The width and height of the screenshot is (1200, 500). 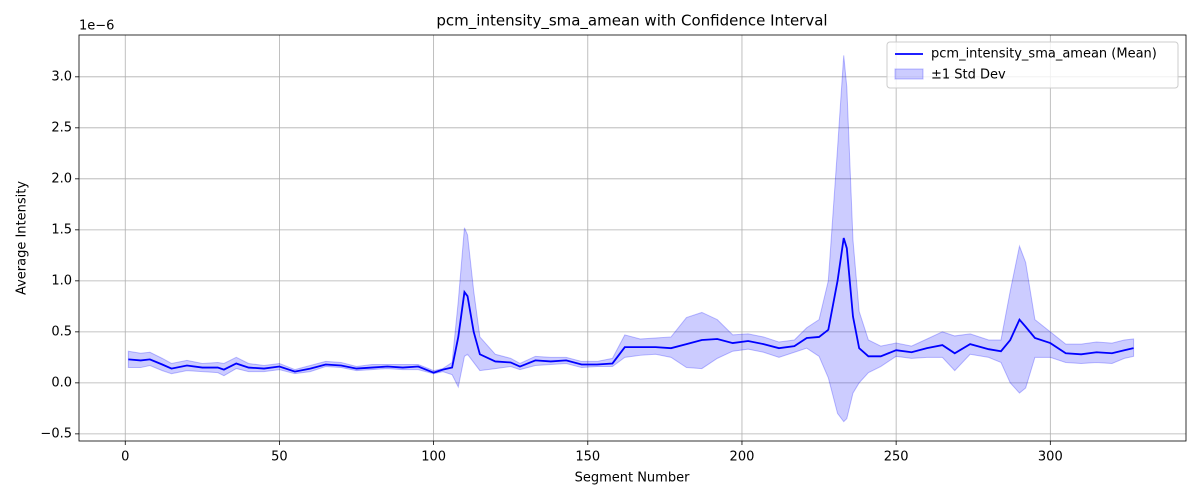 I want to click on y-tick-label: 3.0, so click(x=61, y=76).